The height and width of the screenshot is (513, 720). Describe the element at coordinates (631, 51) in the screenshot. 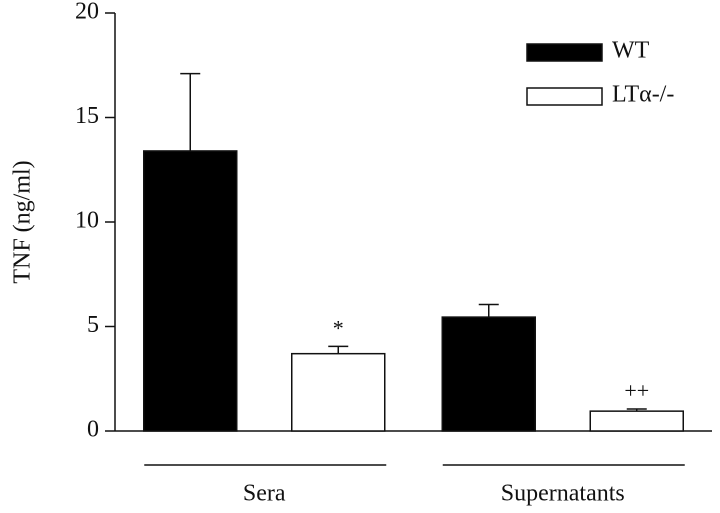

I see `legend-label: WT` at that location.